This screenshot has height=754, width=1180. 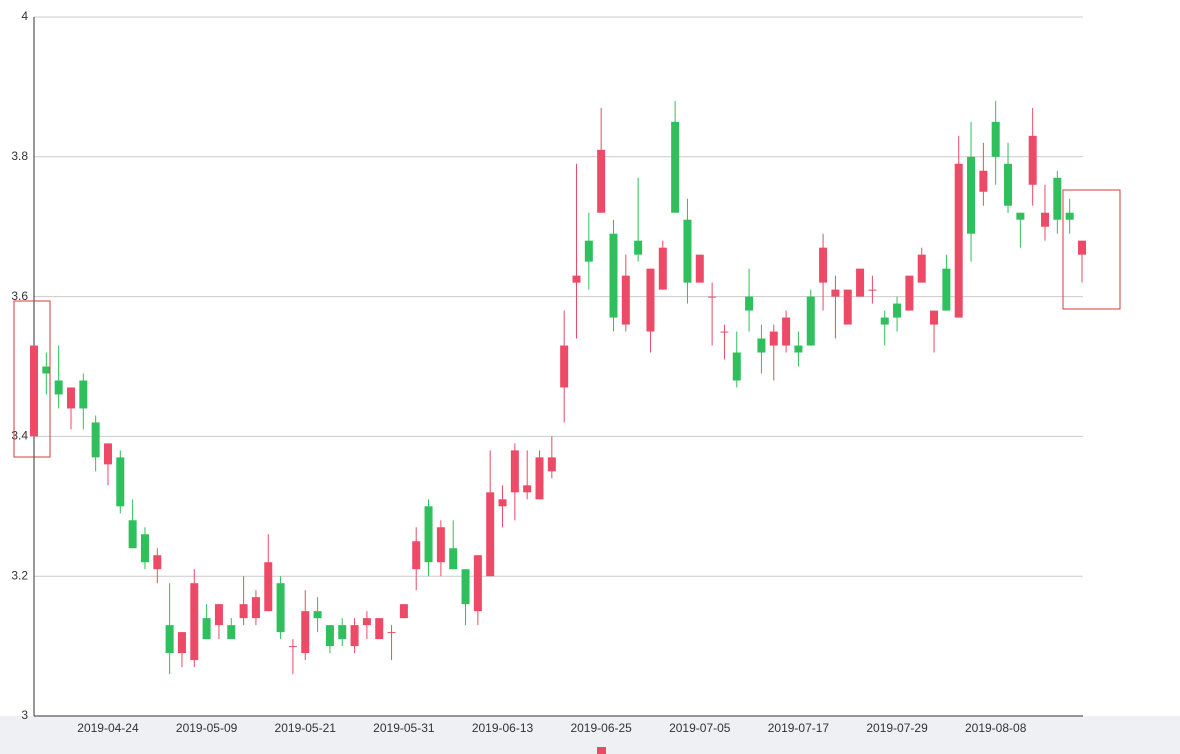 What do you see at coordinates (601, 728) in the screenshot?
I see `x-tick-label: 2019-06-25` at bounding box center [601, 728].